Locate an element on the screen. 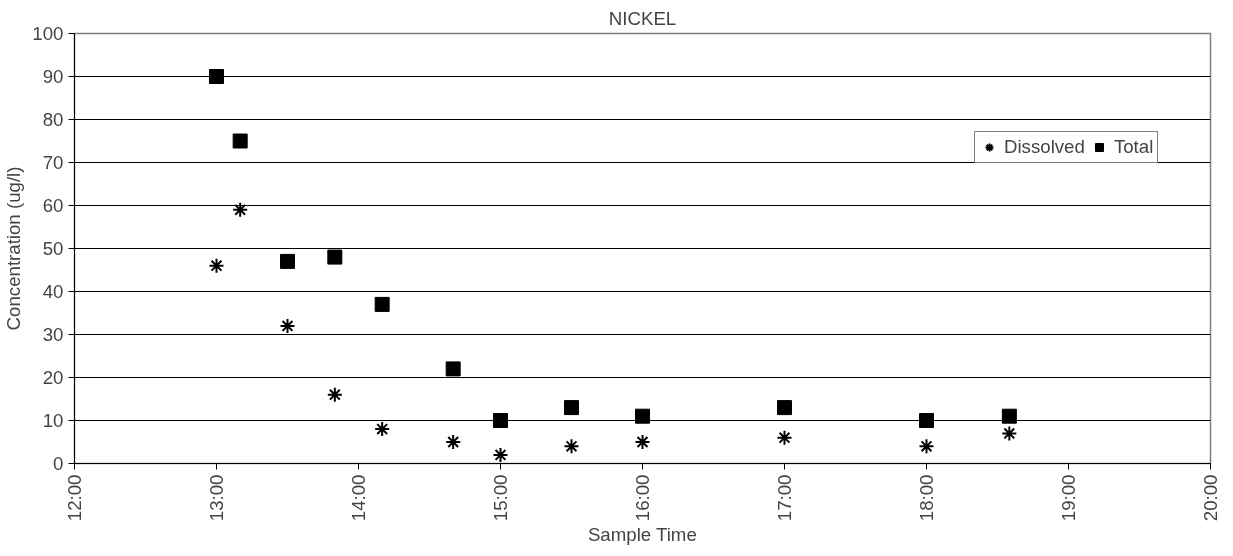 Image resolution: width=1233 pixels, height=556 pixels. y-tick-label: 50 is located at coordinates (53, 248).